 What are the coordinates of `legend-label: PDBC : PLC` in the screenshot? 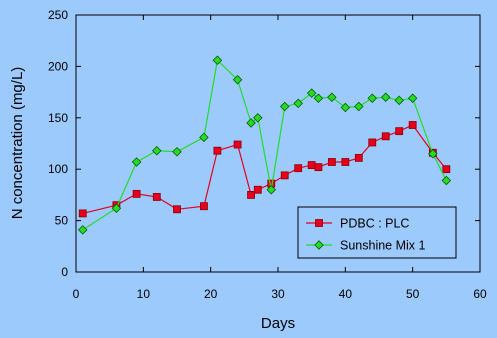 It's located at (374, 224).